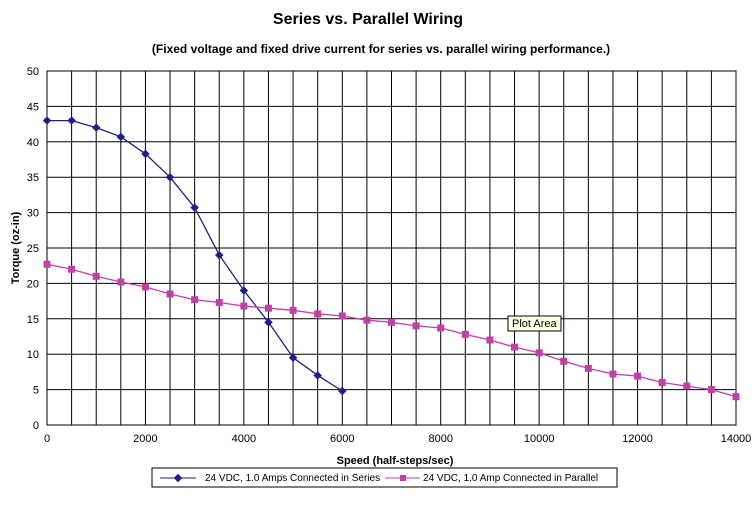 The height and width of the screenshot is (508, 753). I want to click on x-tick-label-0: 0, so click(47, 439).